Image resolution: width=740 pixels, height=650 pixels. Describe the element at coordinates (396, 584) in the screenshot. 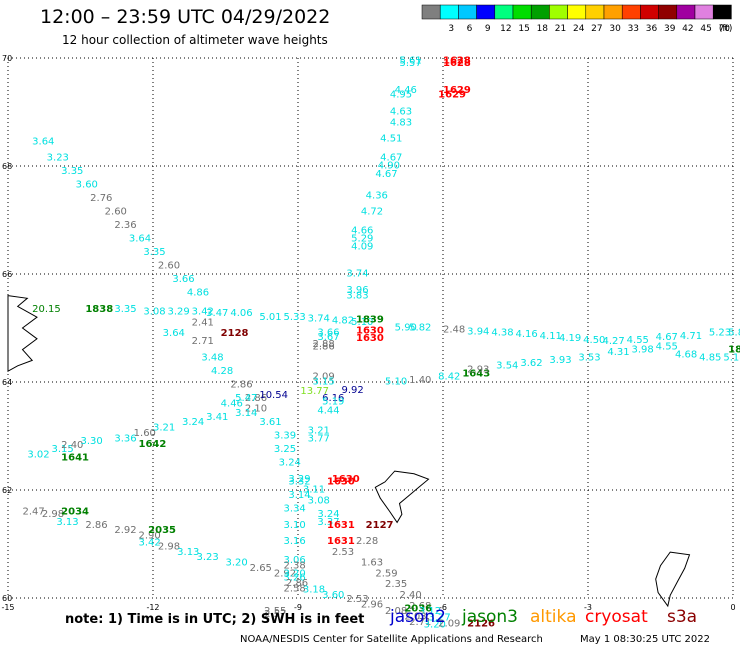

I see `wave-height-label: 2.35` at that location.